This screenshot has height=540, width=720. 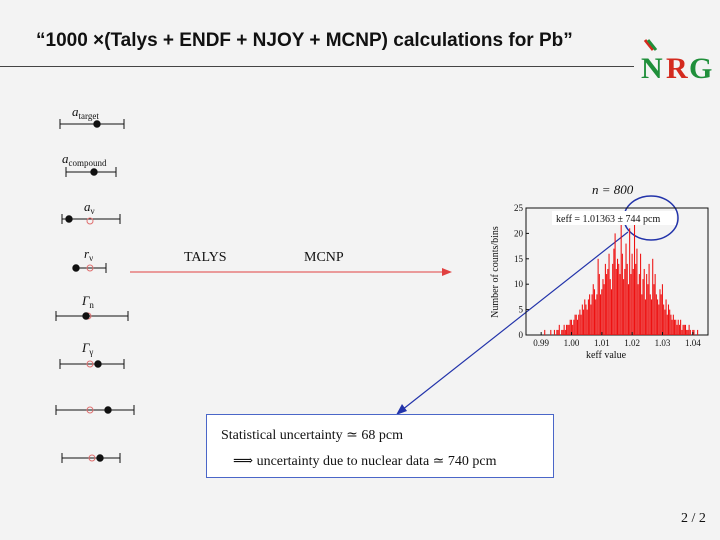 What do you see at coordinates (324, 257) in the screenshot?
I see `mcnp-label: MCNP` at bounding box center [324, 257].